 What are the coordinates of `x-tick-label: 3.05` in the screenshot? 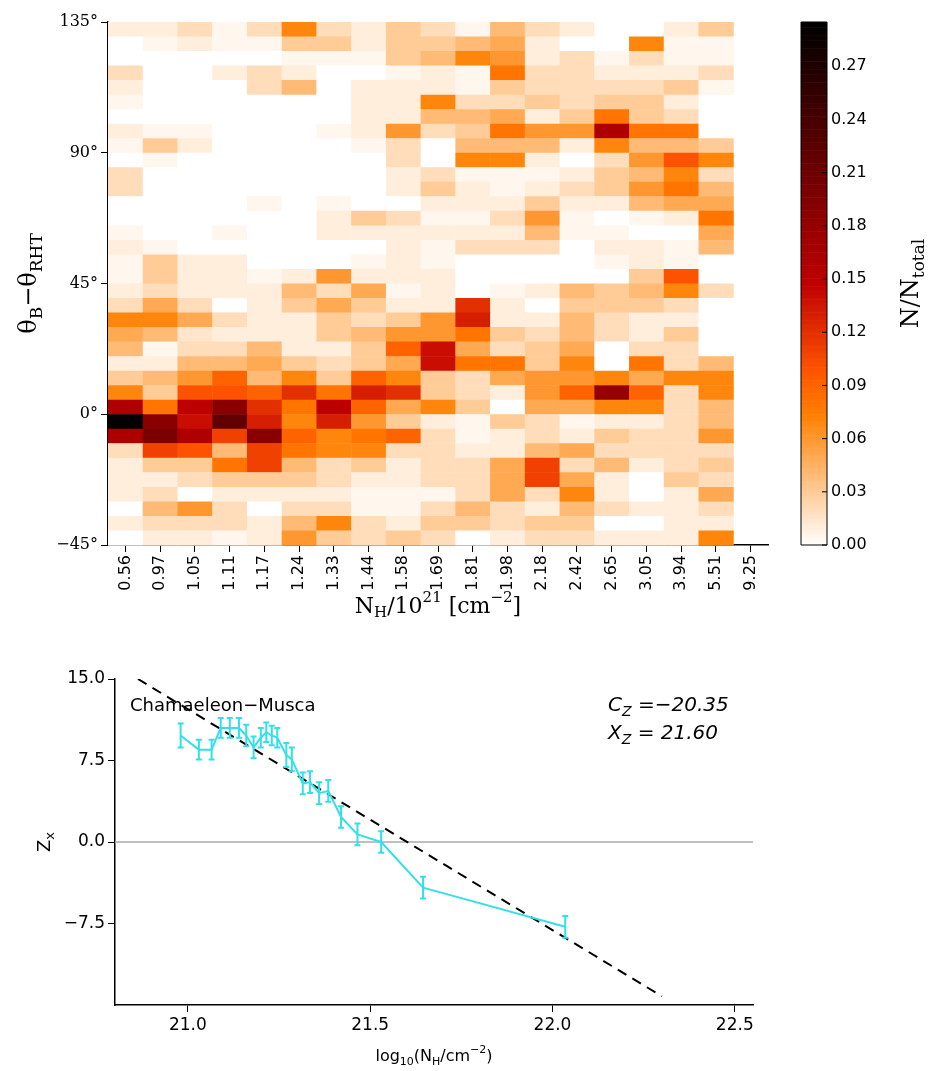 It's located at (645, 573).